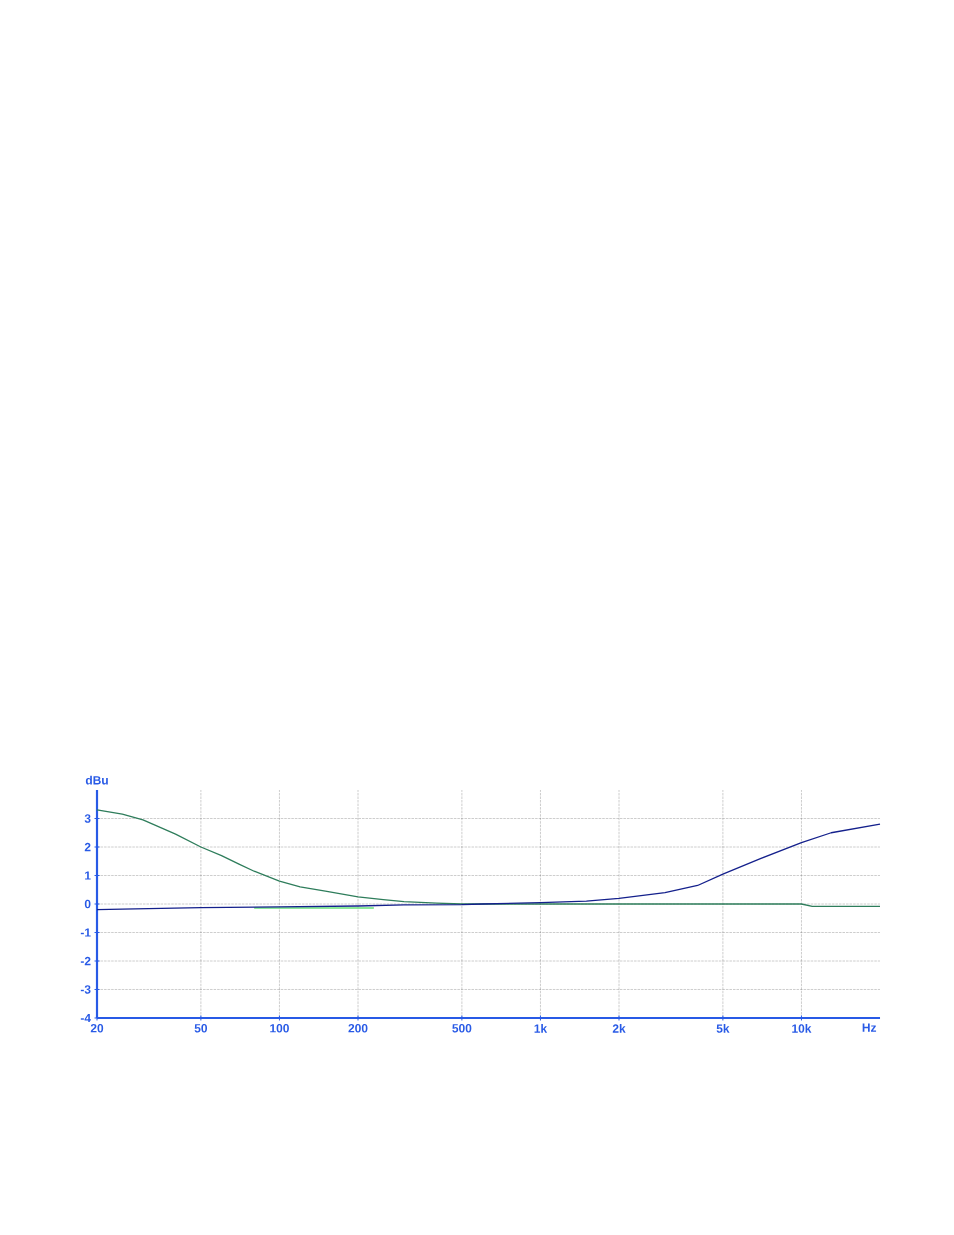 This screenshot has height=1235, width=954. I want to click on x-tick-label: 20, so click(97, 1028).